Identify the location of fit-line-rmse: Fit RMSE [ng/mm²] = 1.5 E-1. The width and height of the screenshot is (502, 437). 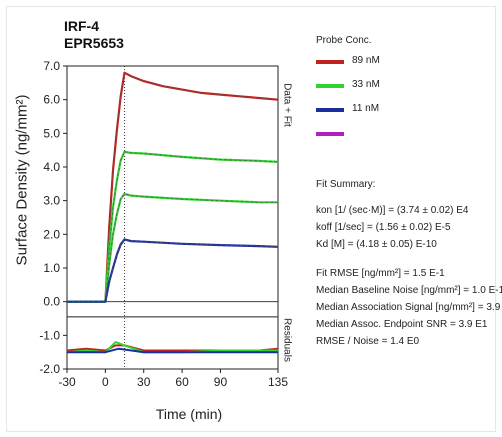
(380, 273).